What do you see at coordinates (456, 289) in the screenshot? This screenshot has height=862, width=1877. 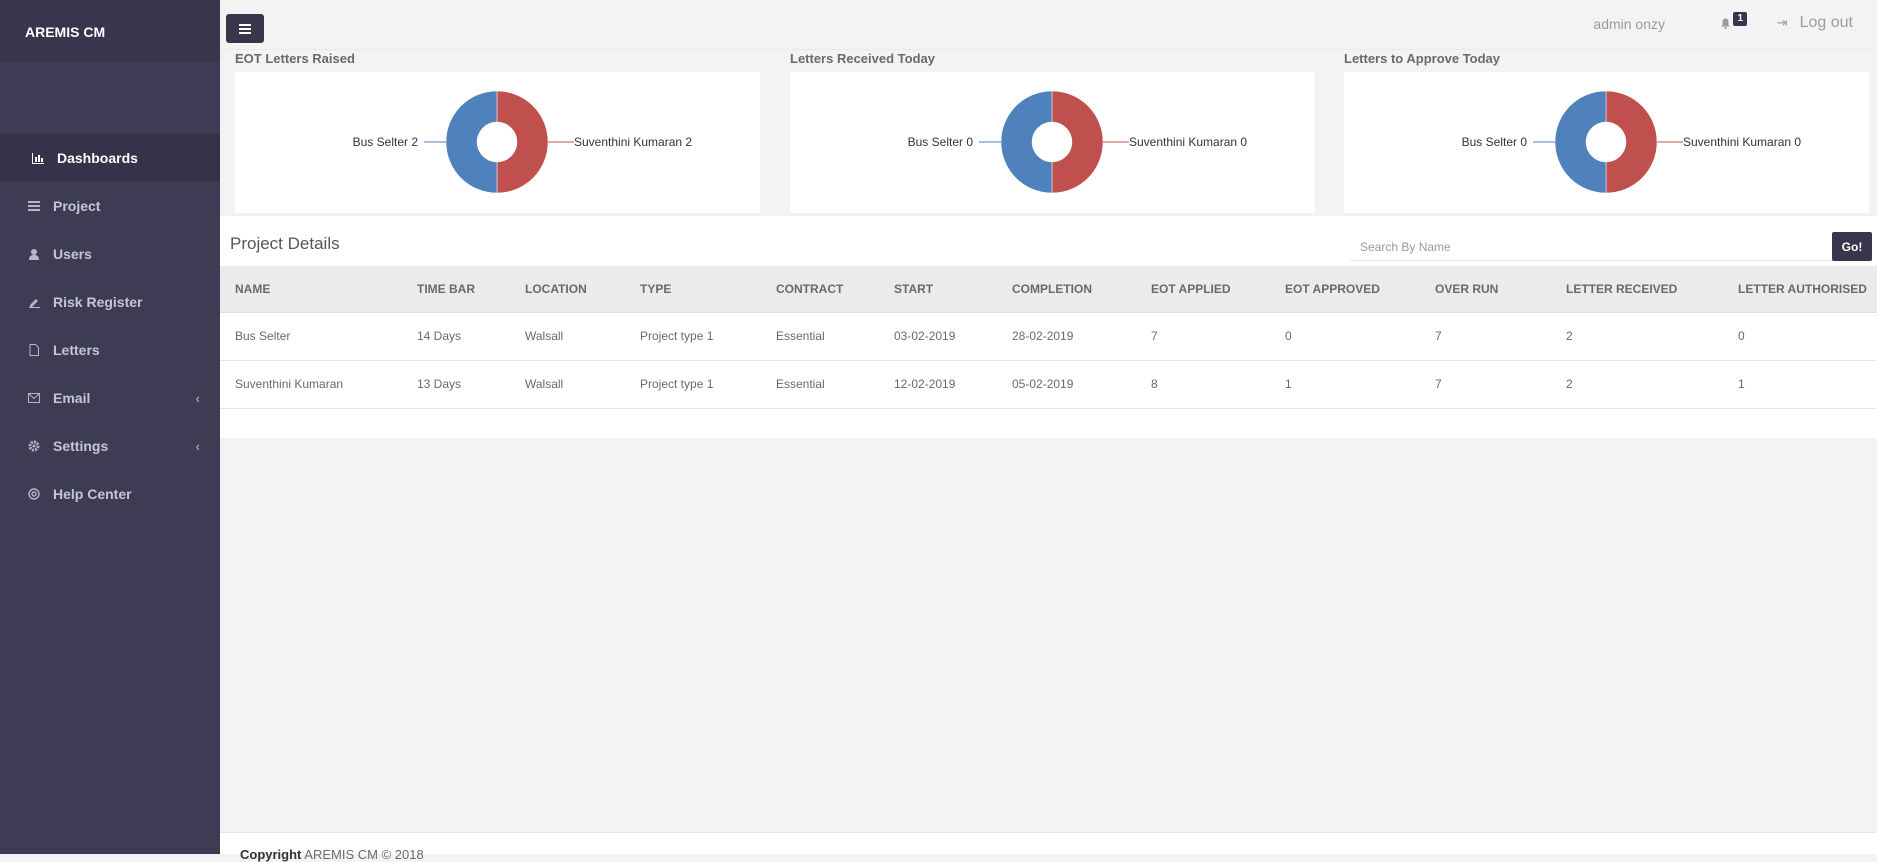 I see `column-header: TIME BAR` at bounding box center [456, 289].